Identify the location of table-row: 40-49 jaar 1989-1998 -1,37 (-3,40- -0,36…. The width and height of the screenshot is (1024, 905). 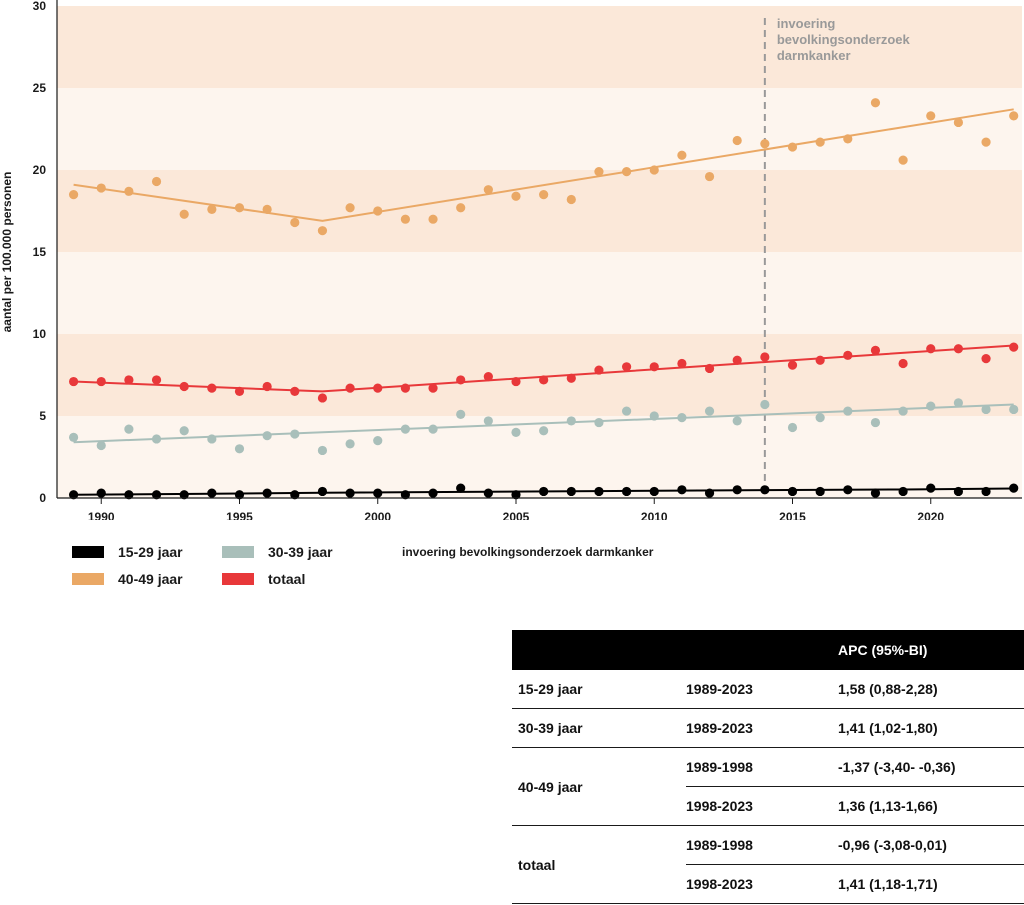
(768, 786).